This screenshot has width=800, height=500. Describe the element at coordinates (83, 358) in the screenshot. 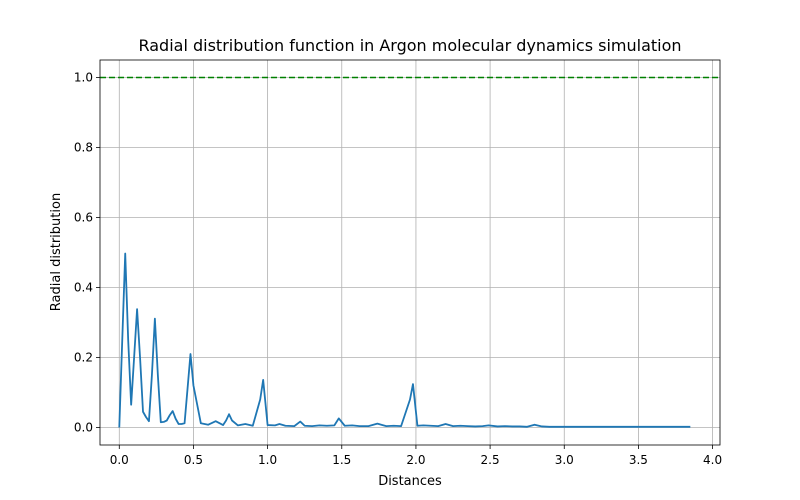

I see `y-tick-label: 0.2` at that location.